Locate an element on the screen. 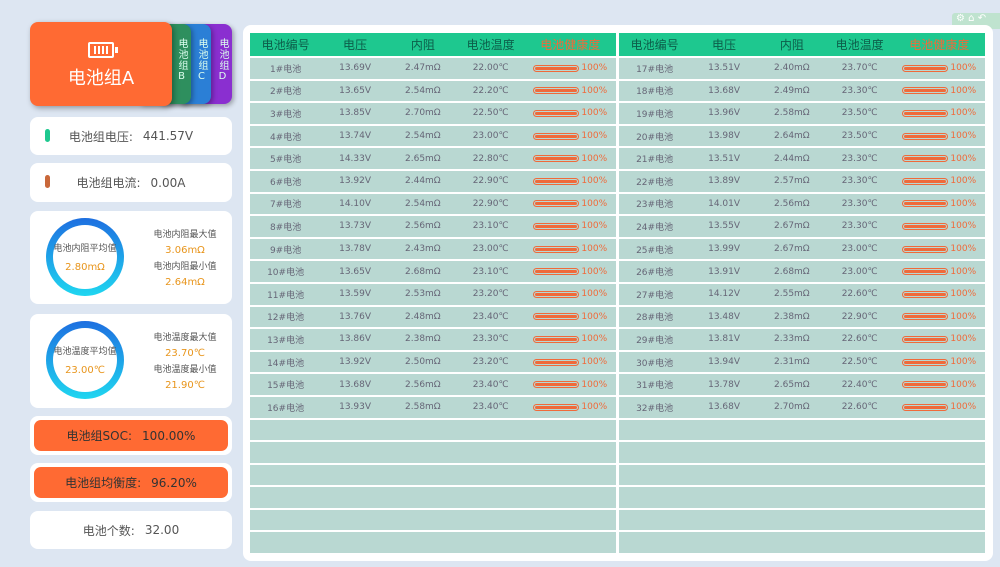  table-row: 18#电池 13.68V 2.49mΩ 23.30℃ 100% is located at coordinates (802, 91).